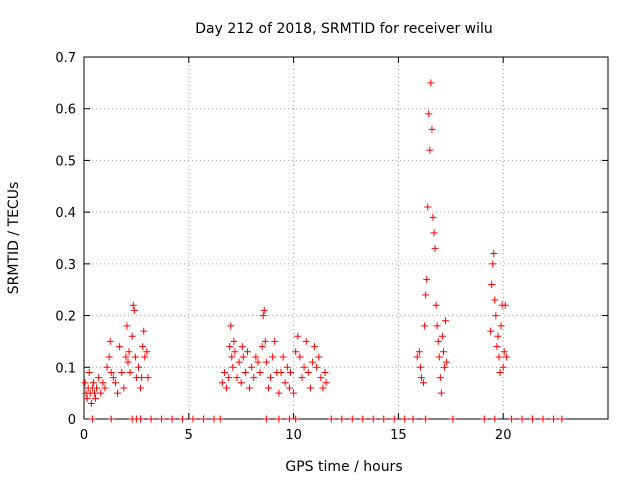 The width and height of the screenshot is (640, 480). What do you see at coordinates (293, 435) in the screenshot?
I see `x-tick-label: 10` at bounding box center [293, 435].